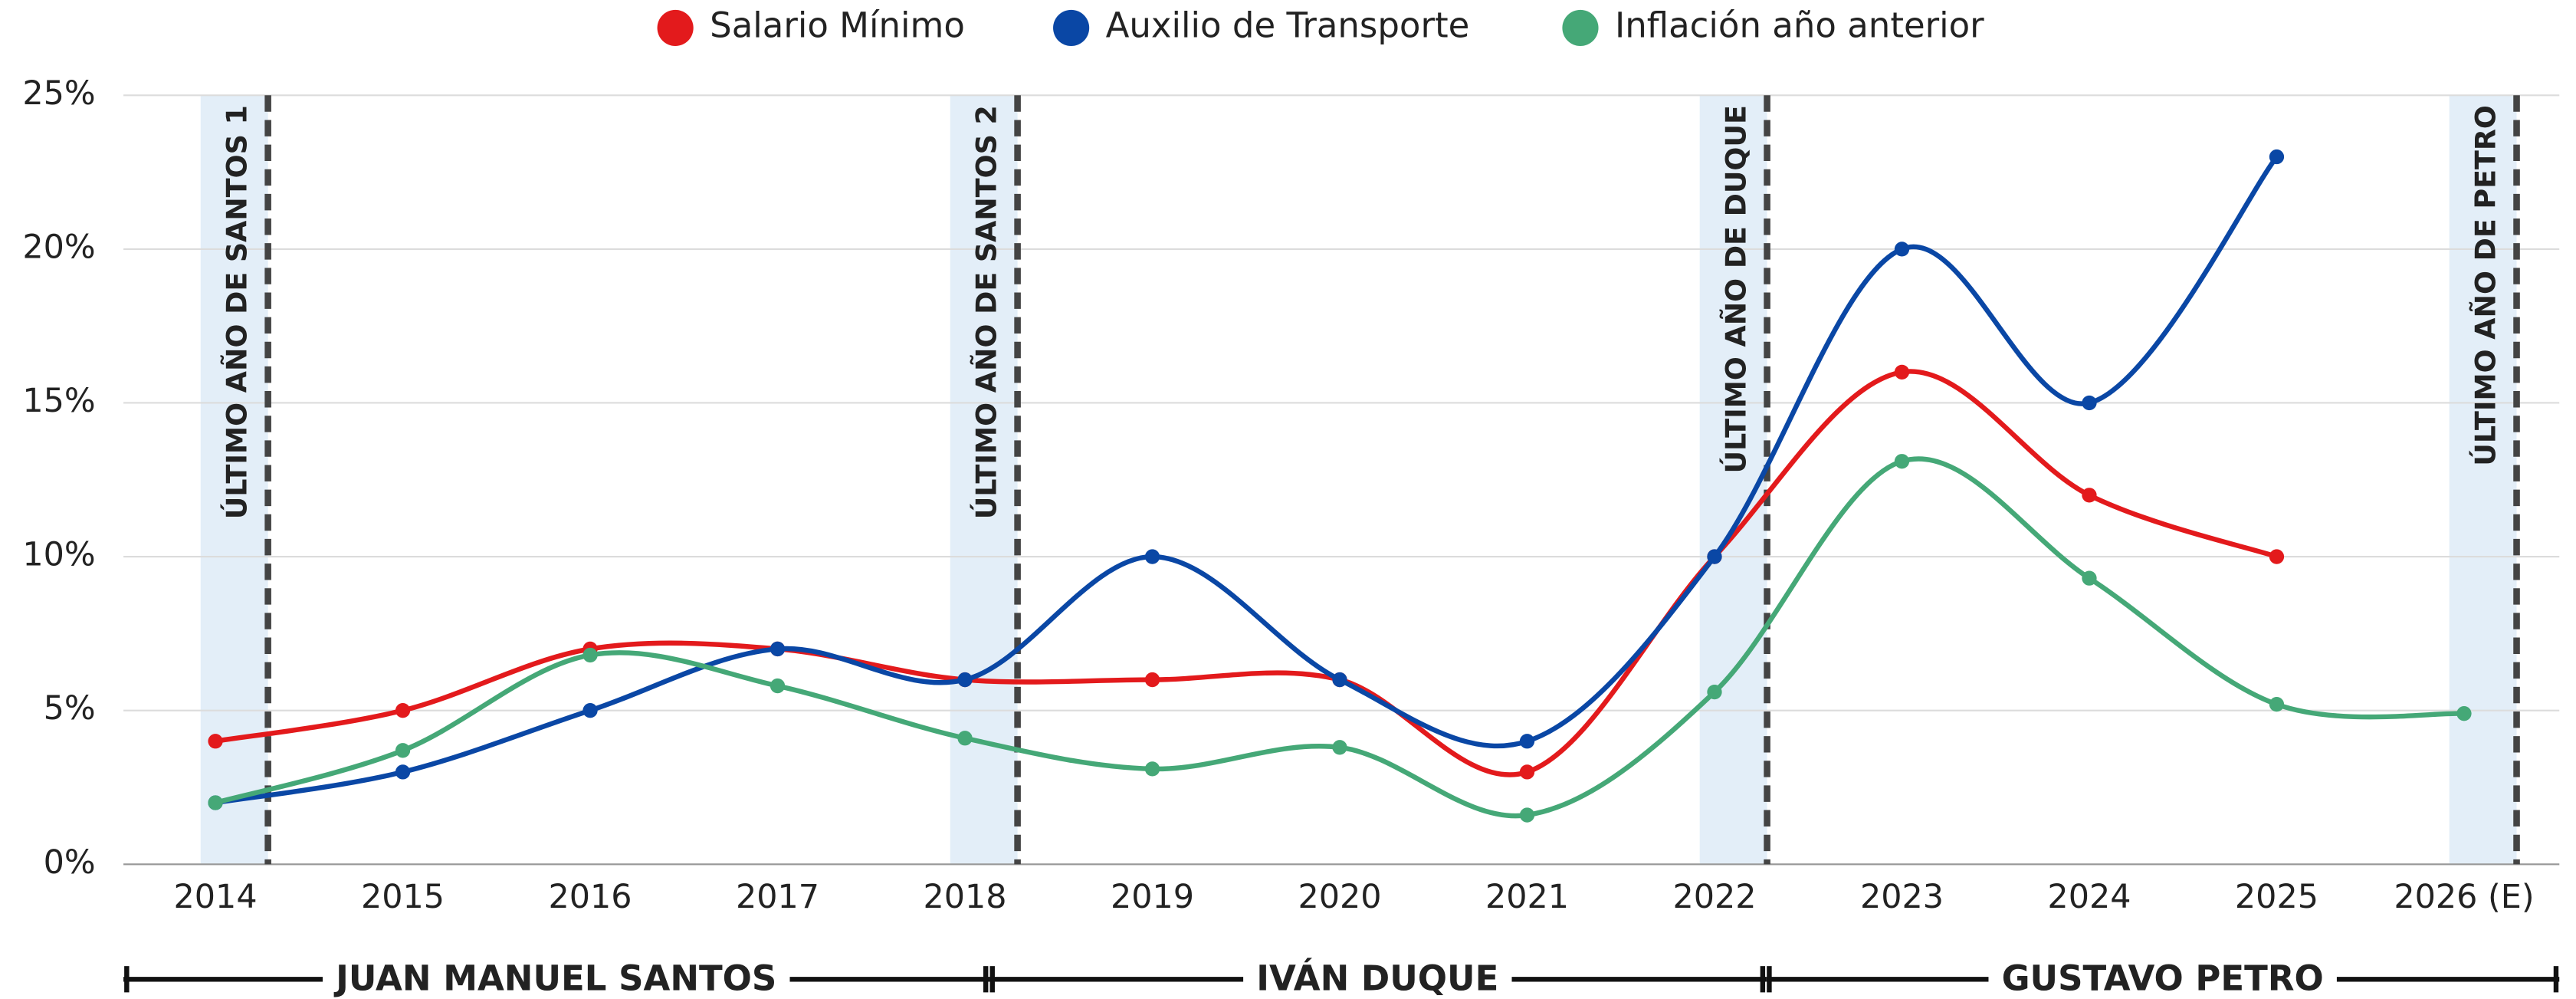 The image size is (2576, 999). I want to click on y-tick-label: 0%, so click(70, 863).